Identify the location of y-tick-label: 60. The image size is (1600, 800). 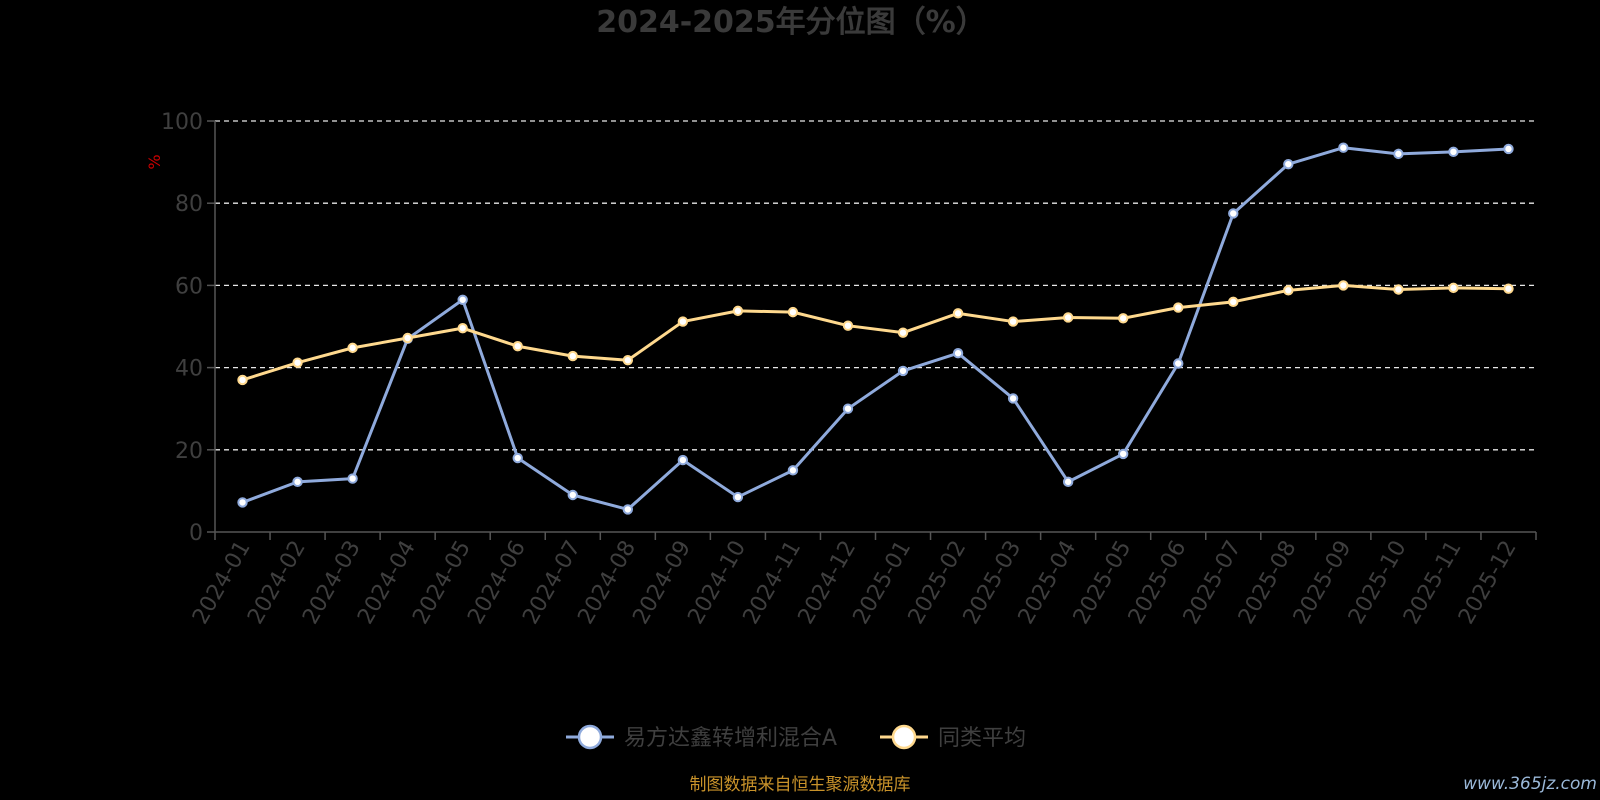
(189, 286).